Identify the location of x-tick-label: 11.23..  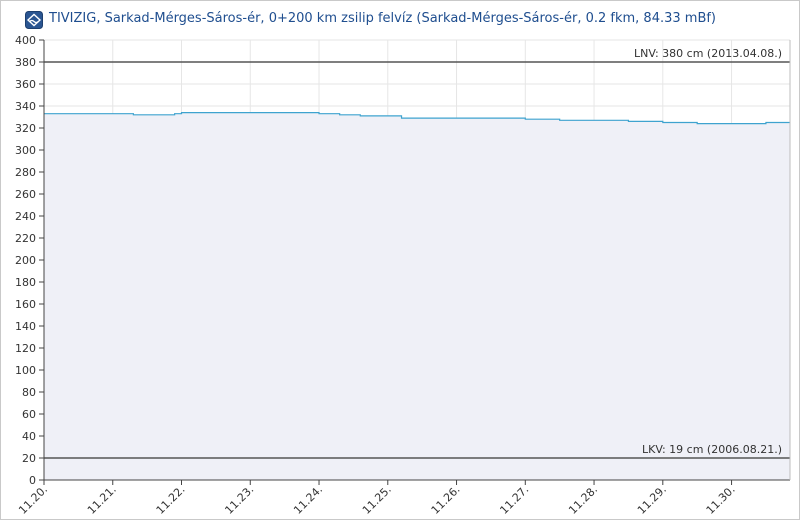
(239, 500).